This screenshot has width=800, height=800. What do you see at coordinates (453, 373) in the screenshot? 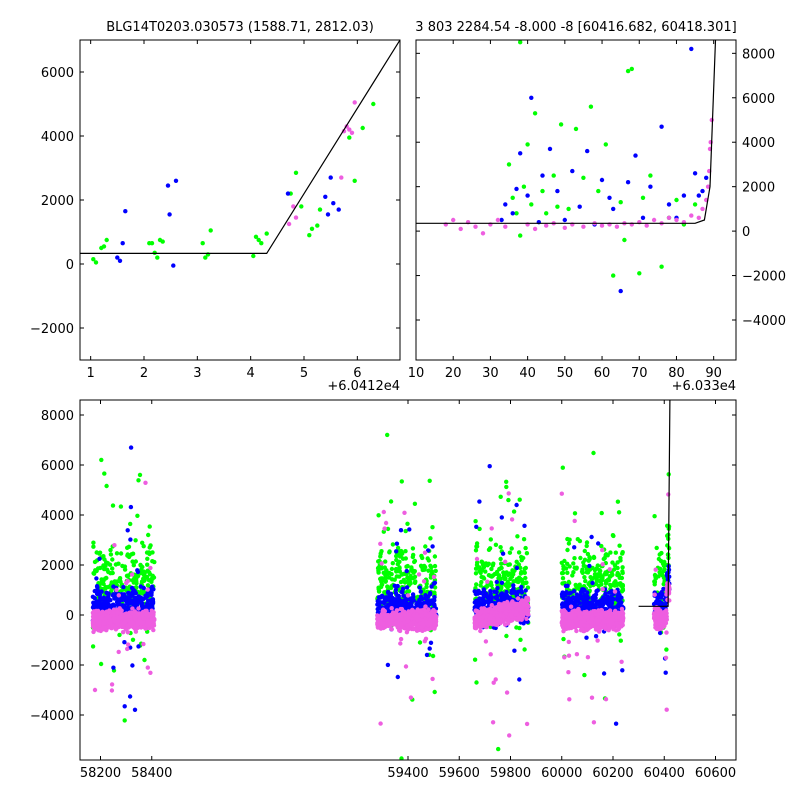
I see `x-tick-label: 20` at bounding box center [453, 373].